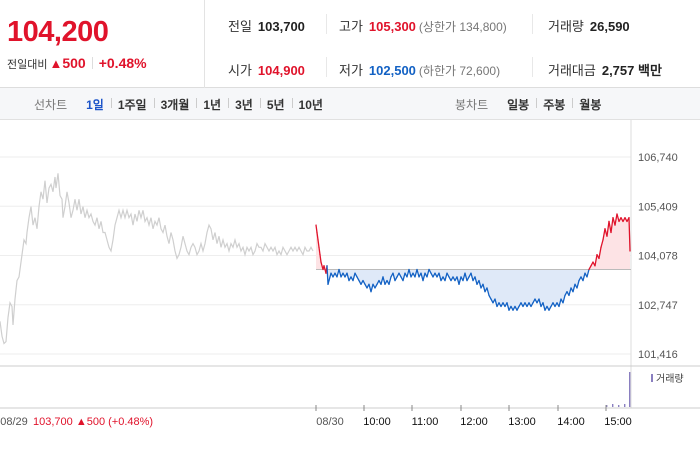  What do you see at coordinates (54, 422) in the screenshot?
I see `prev-day-price: 103,700` at bounding box center [54, 422].